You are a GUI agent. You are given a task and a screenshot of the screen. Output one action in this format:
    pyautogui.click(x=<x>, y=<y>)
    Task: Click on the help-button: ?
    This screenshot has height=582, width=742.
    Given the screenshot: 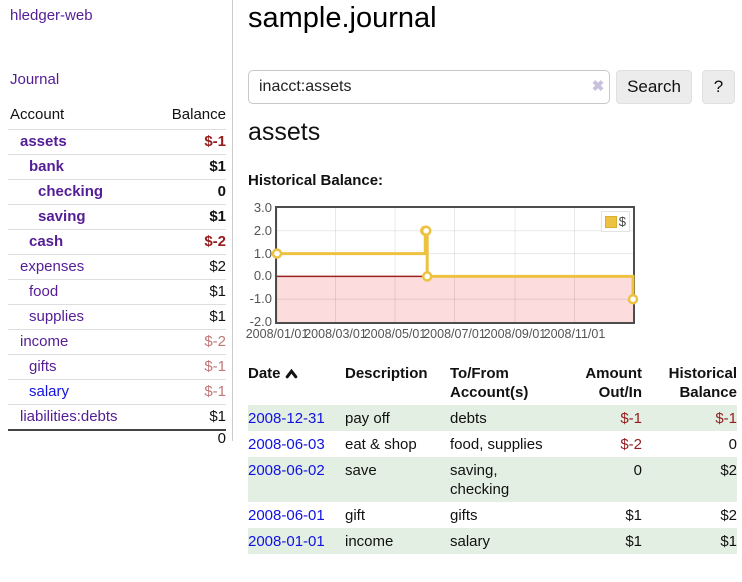 What is the action you would take?
    pyautogui.click(x=718, y=87)
    